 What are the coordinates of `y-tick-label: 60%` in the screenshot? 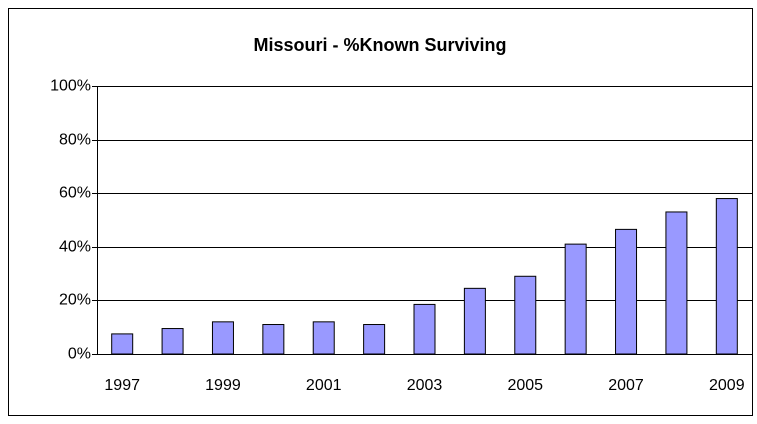 It's located at (75, 193).